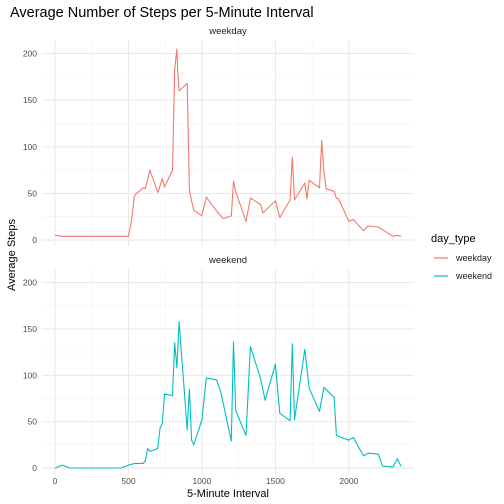  What do you see at coordinates (453, 239) in the screenshot?
I see `legend-title: day_type` at bounding box center [453, 239].